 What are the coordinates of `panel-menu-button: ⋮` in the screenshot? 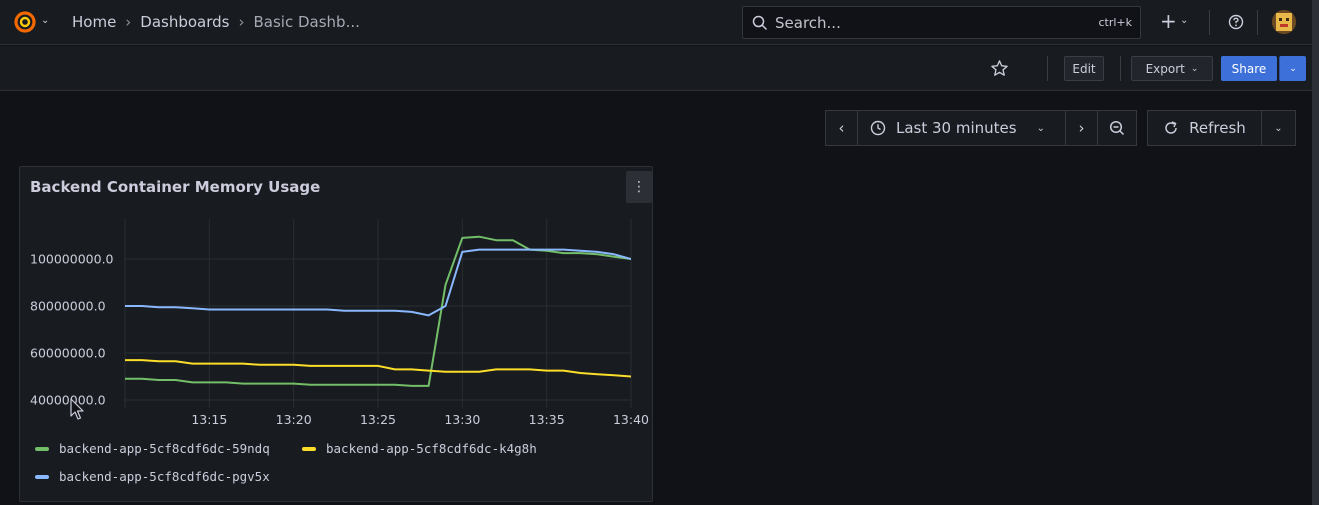 It's located at (639, 187).